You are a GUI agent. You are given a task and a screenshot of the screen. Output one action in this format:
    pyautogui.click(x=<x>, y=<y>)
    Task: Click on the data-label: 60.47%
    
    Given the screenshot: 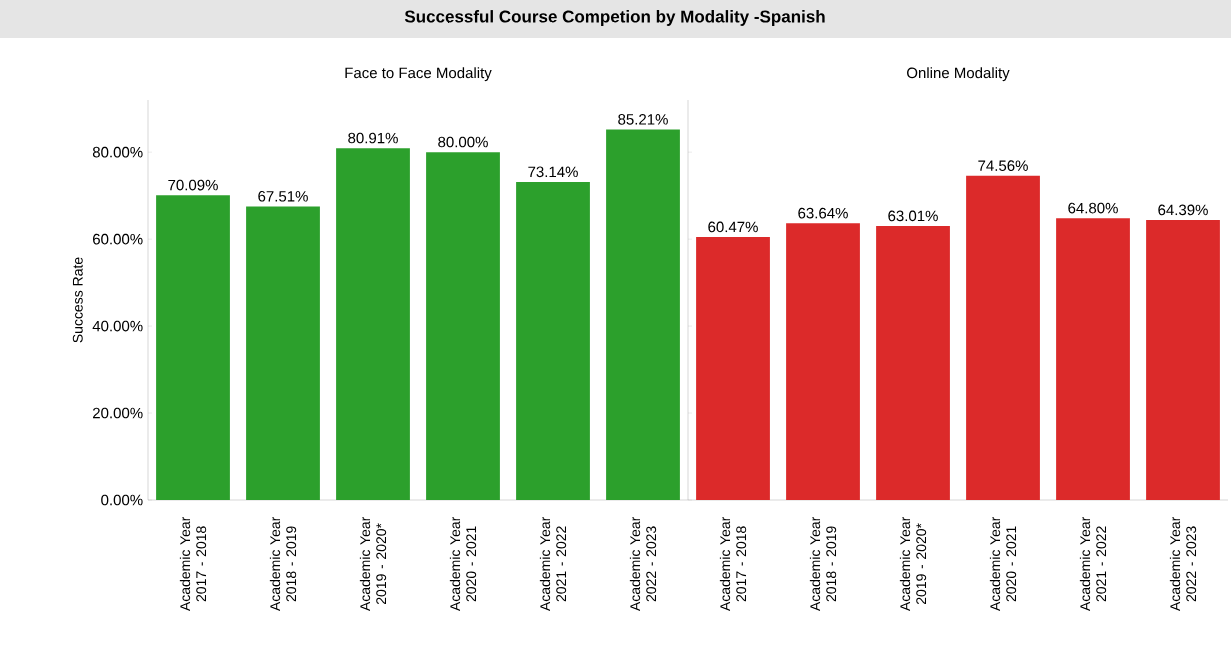 What is the action you would take?
    pyautogui.click(x=733, y=227)
    